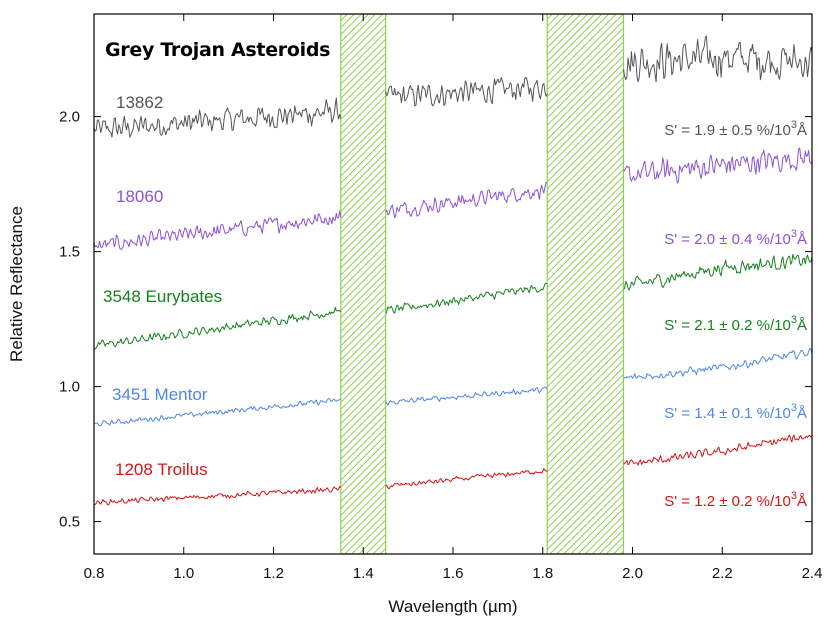  I want to click on slope-label: S' = 2.0 ± 0.4 %/103Å, so click(735, 238).